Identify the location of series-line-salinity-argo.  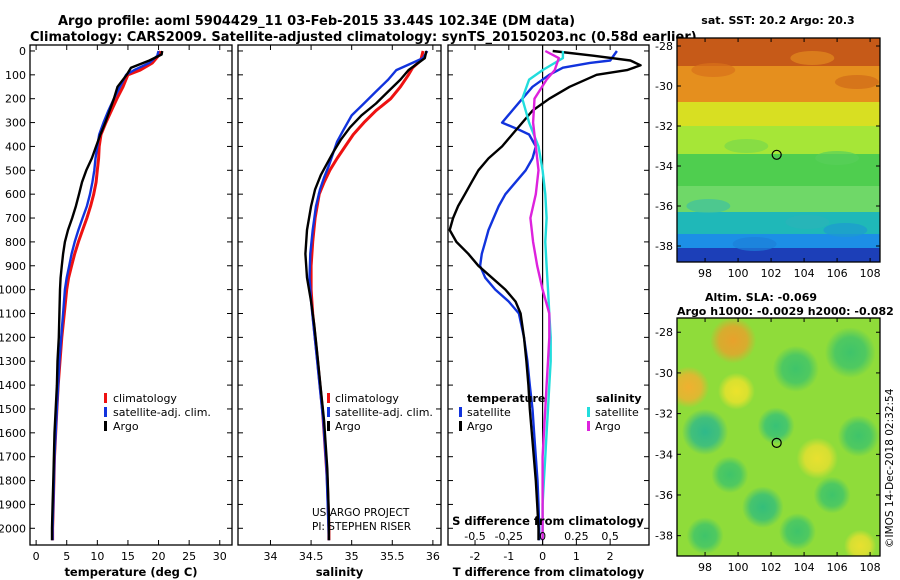
(544, 295).